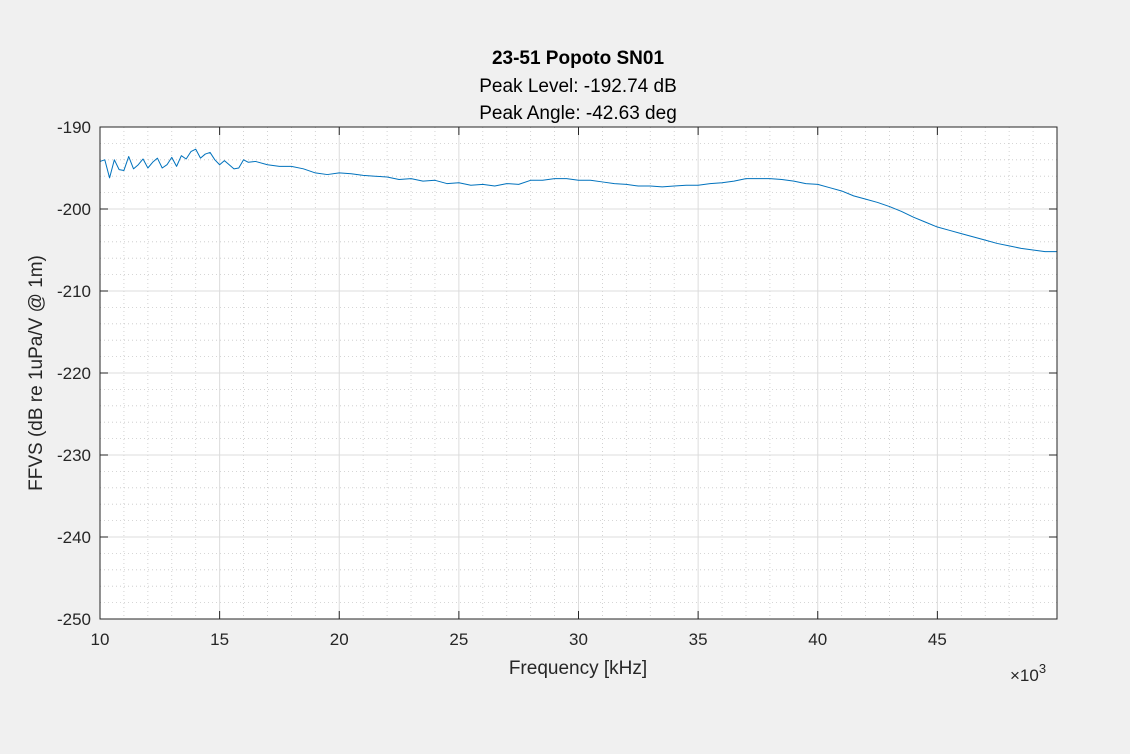  I want to click on x-tick-label: 40, so click(817, 639).